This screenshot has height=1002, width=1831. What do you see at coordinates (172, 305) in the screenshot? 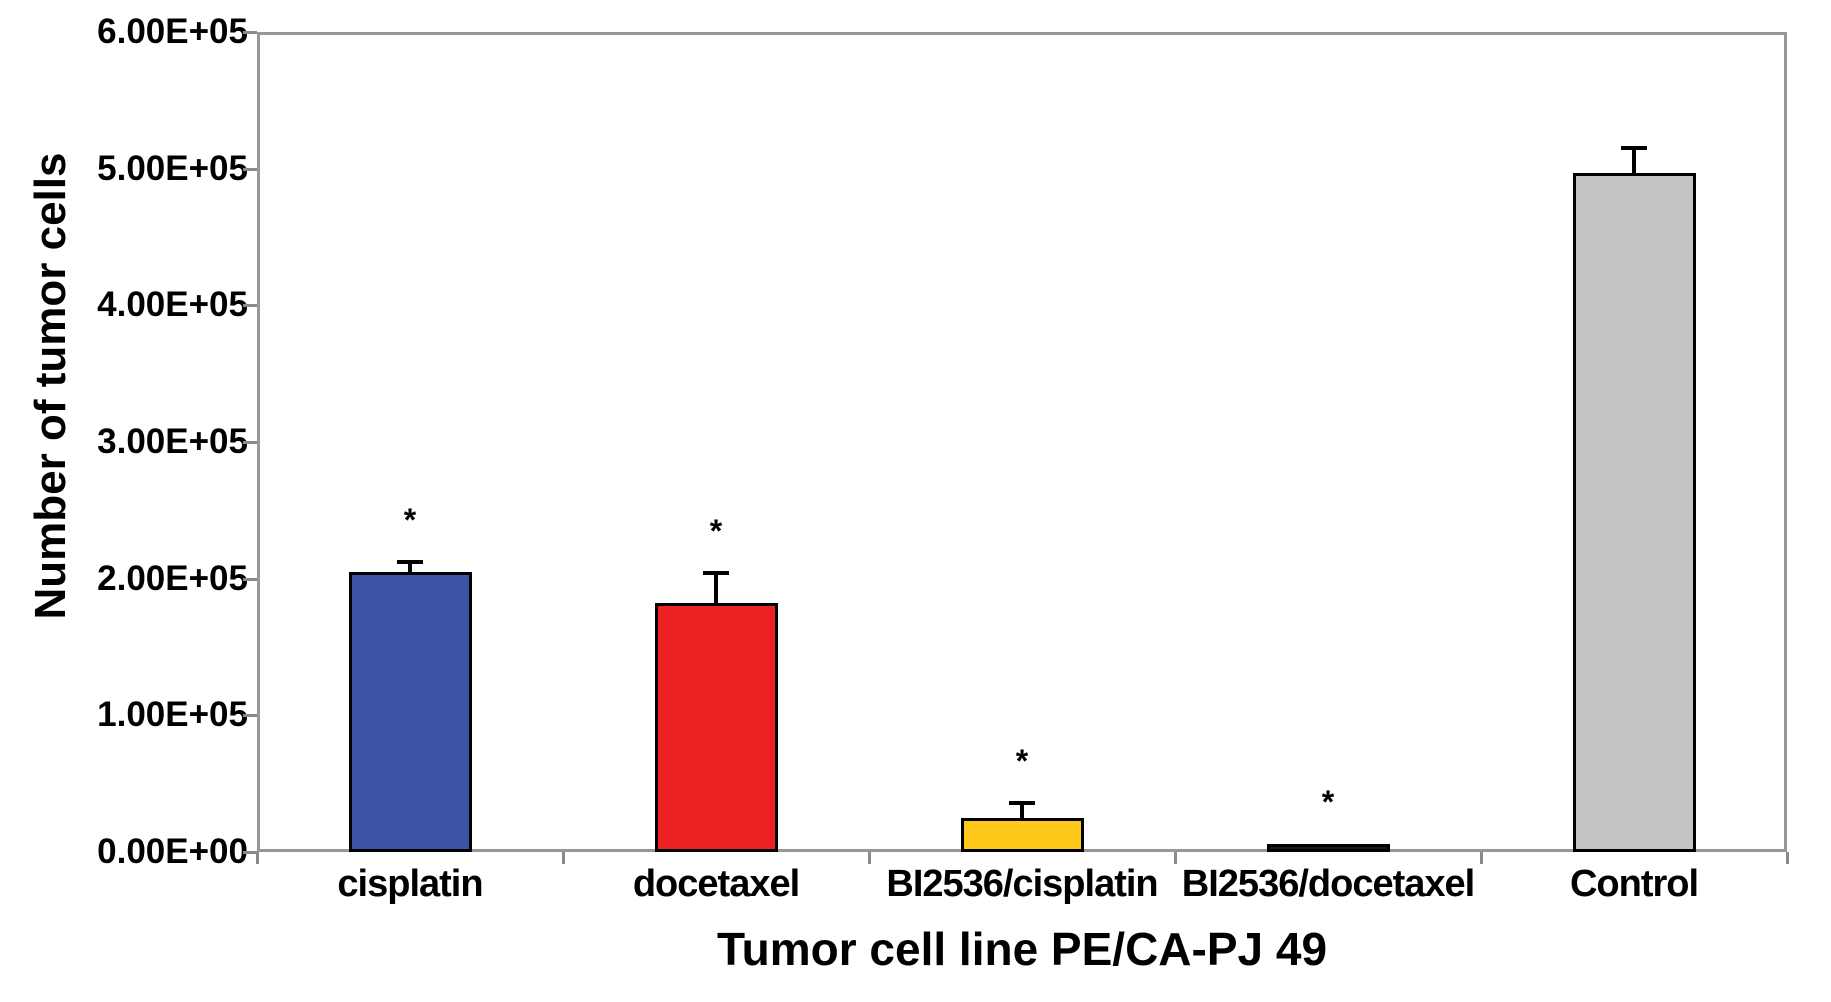
I see `y-tick-label: 4.00E+05` at bounding box center [172, 305].